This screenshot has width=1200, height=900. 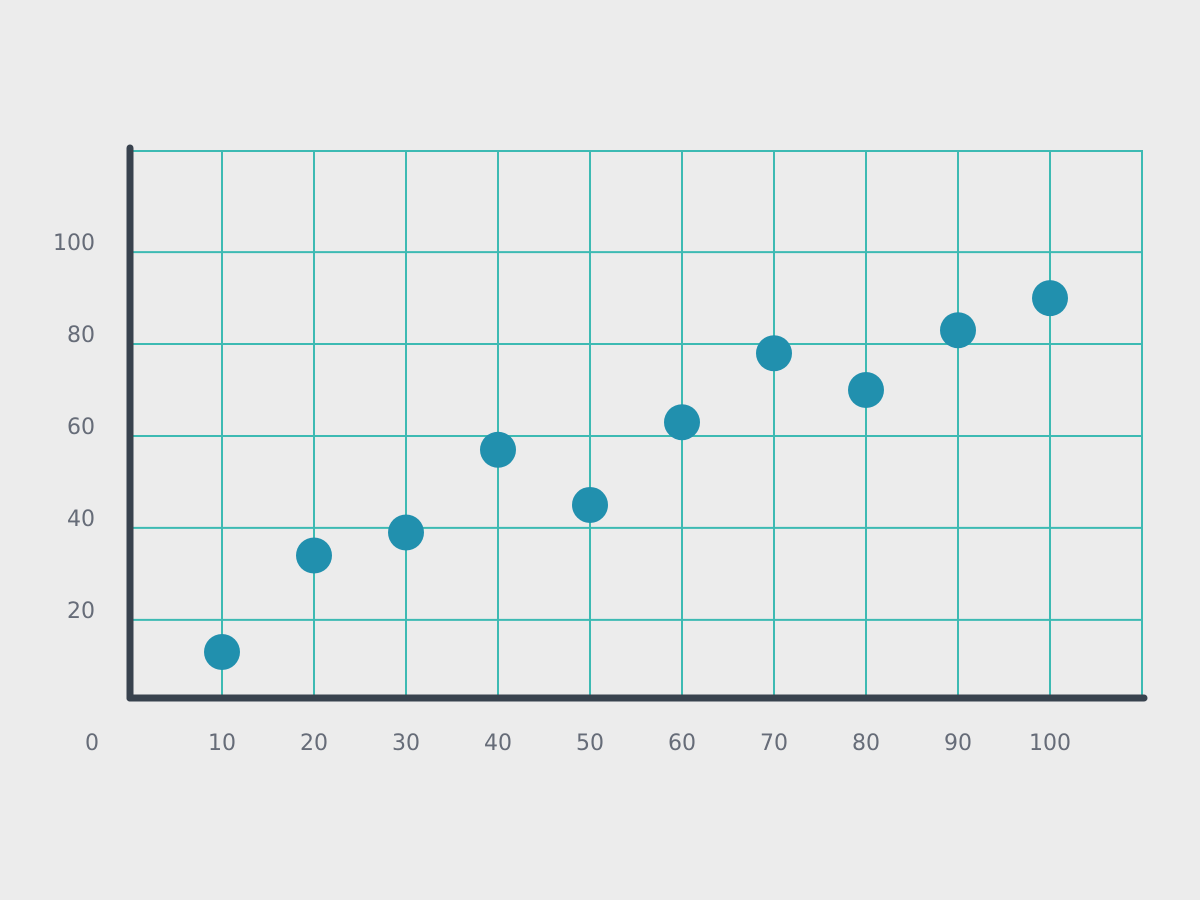 What do you see at coordinates (81, 335) in the screenshot?
I see `y-tick-label: 80` at bounding box center [81, 335].